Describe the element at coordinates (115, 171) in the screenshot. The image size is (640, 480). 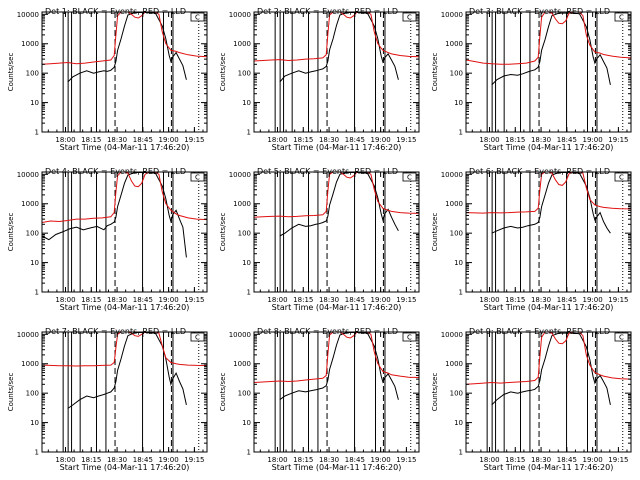
I see `panel-title: Det 4: BLACK = Events, RED = LLD` at that location.